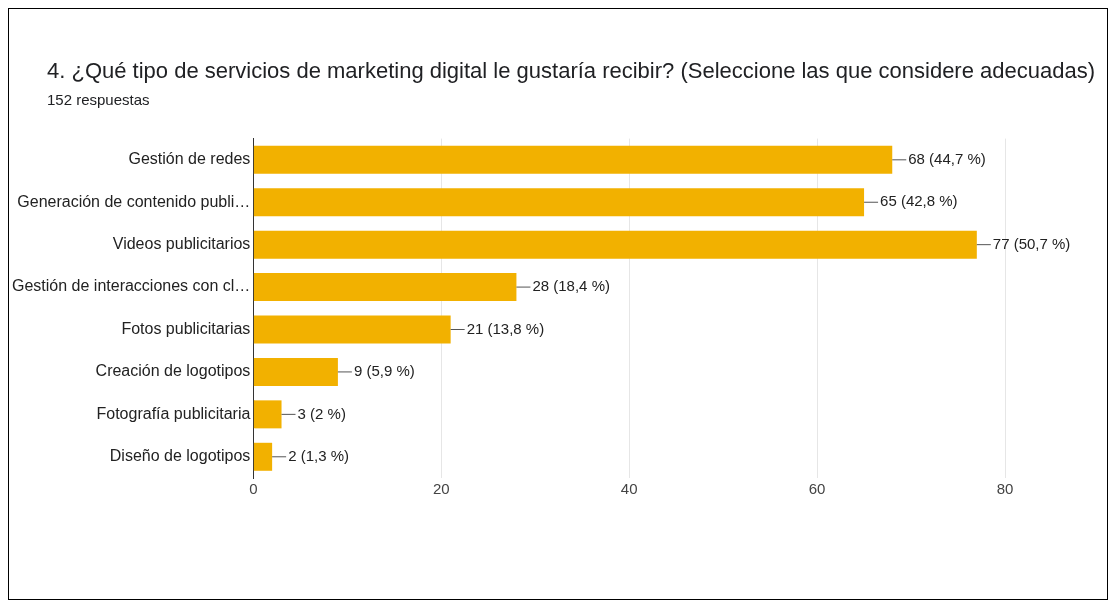 This screenshot has width=1118, height=608. Describe the element at coordinates (571, 286) in the screenshot. I see `data-label: 28 (18,4 %)` at that location.